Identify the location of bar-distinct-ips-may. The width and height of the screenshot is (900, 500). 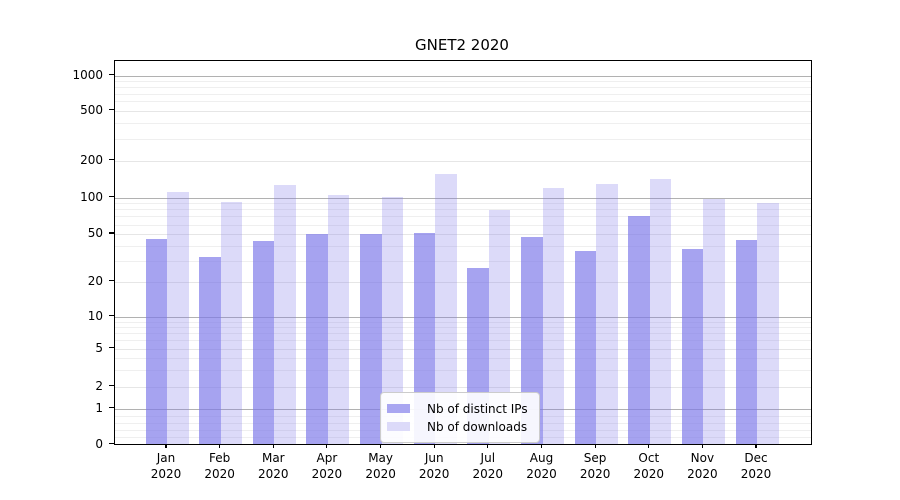
(371, 338).